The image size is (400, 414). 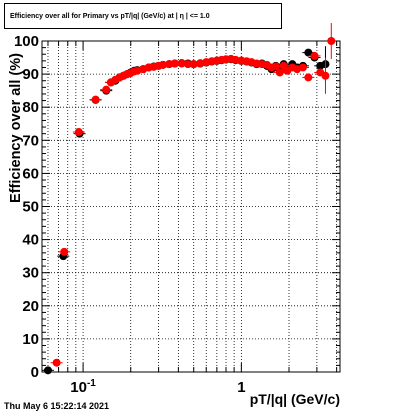 I want to click on y-tick-label: 100, so click(x=26, y=41).